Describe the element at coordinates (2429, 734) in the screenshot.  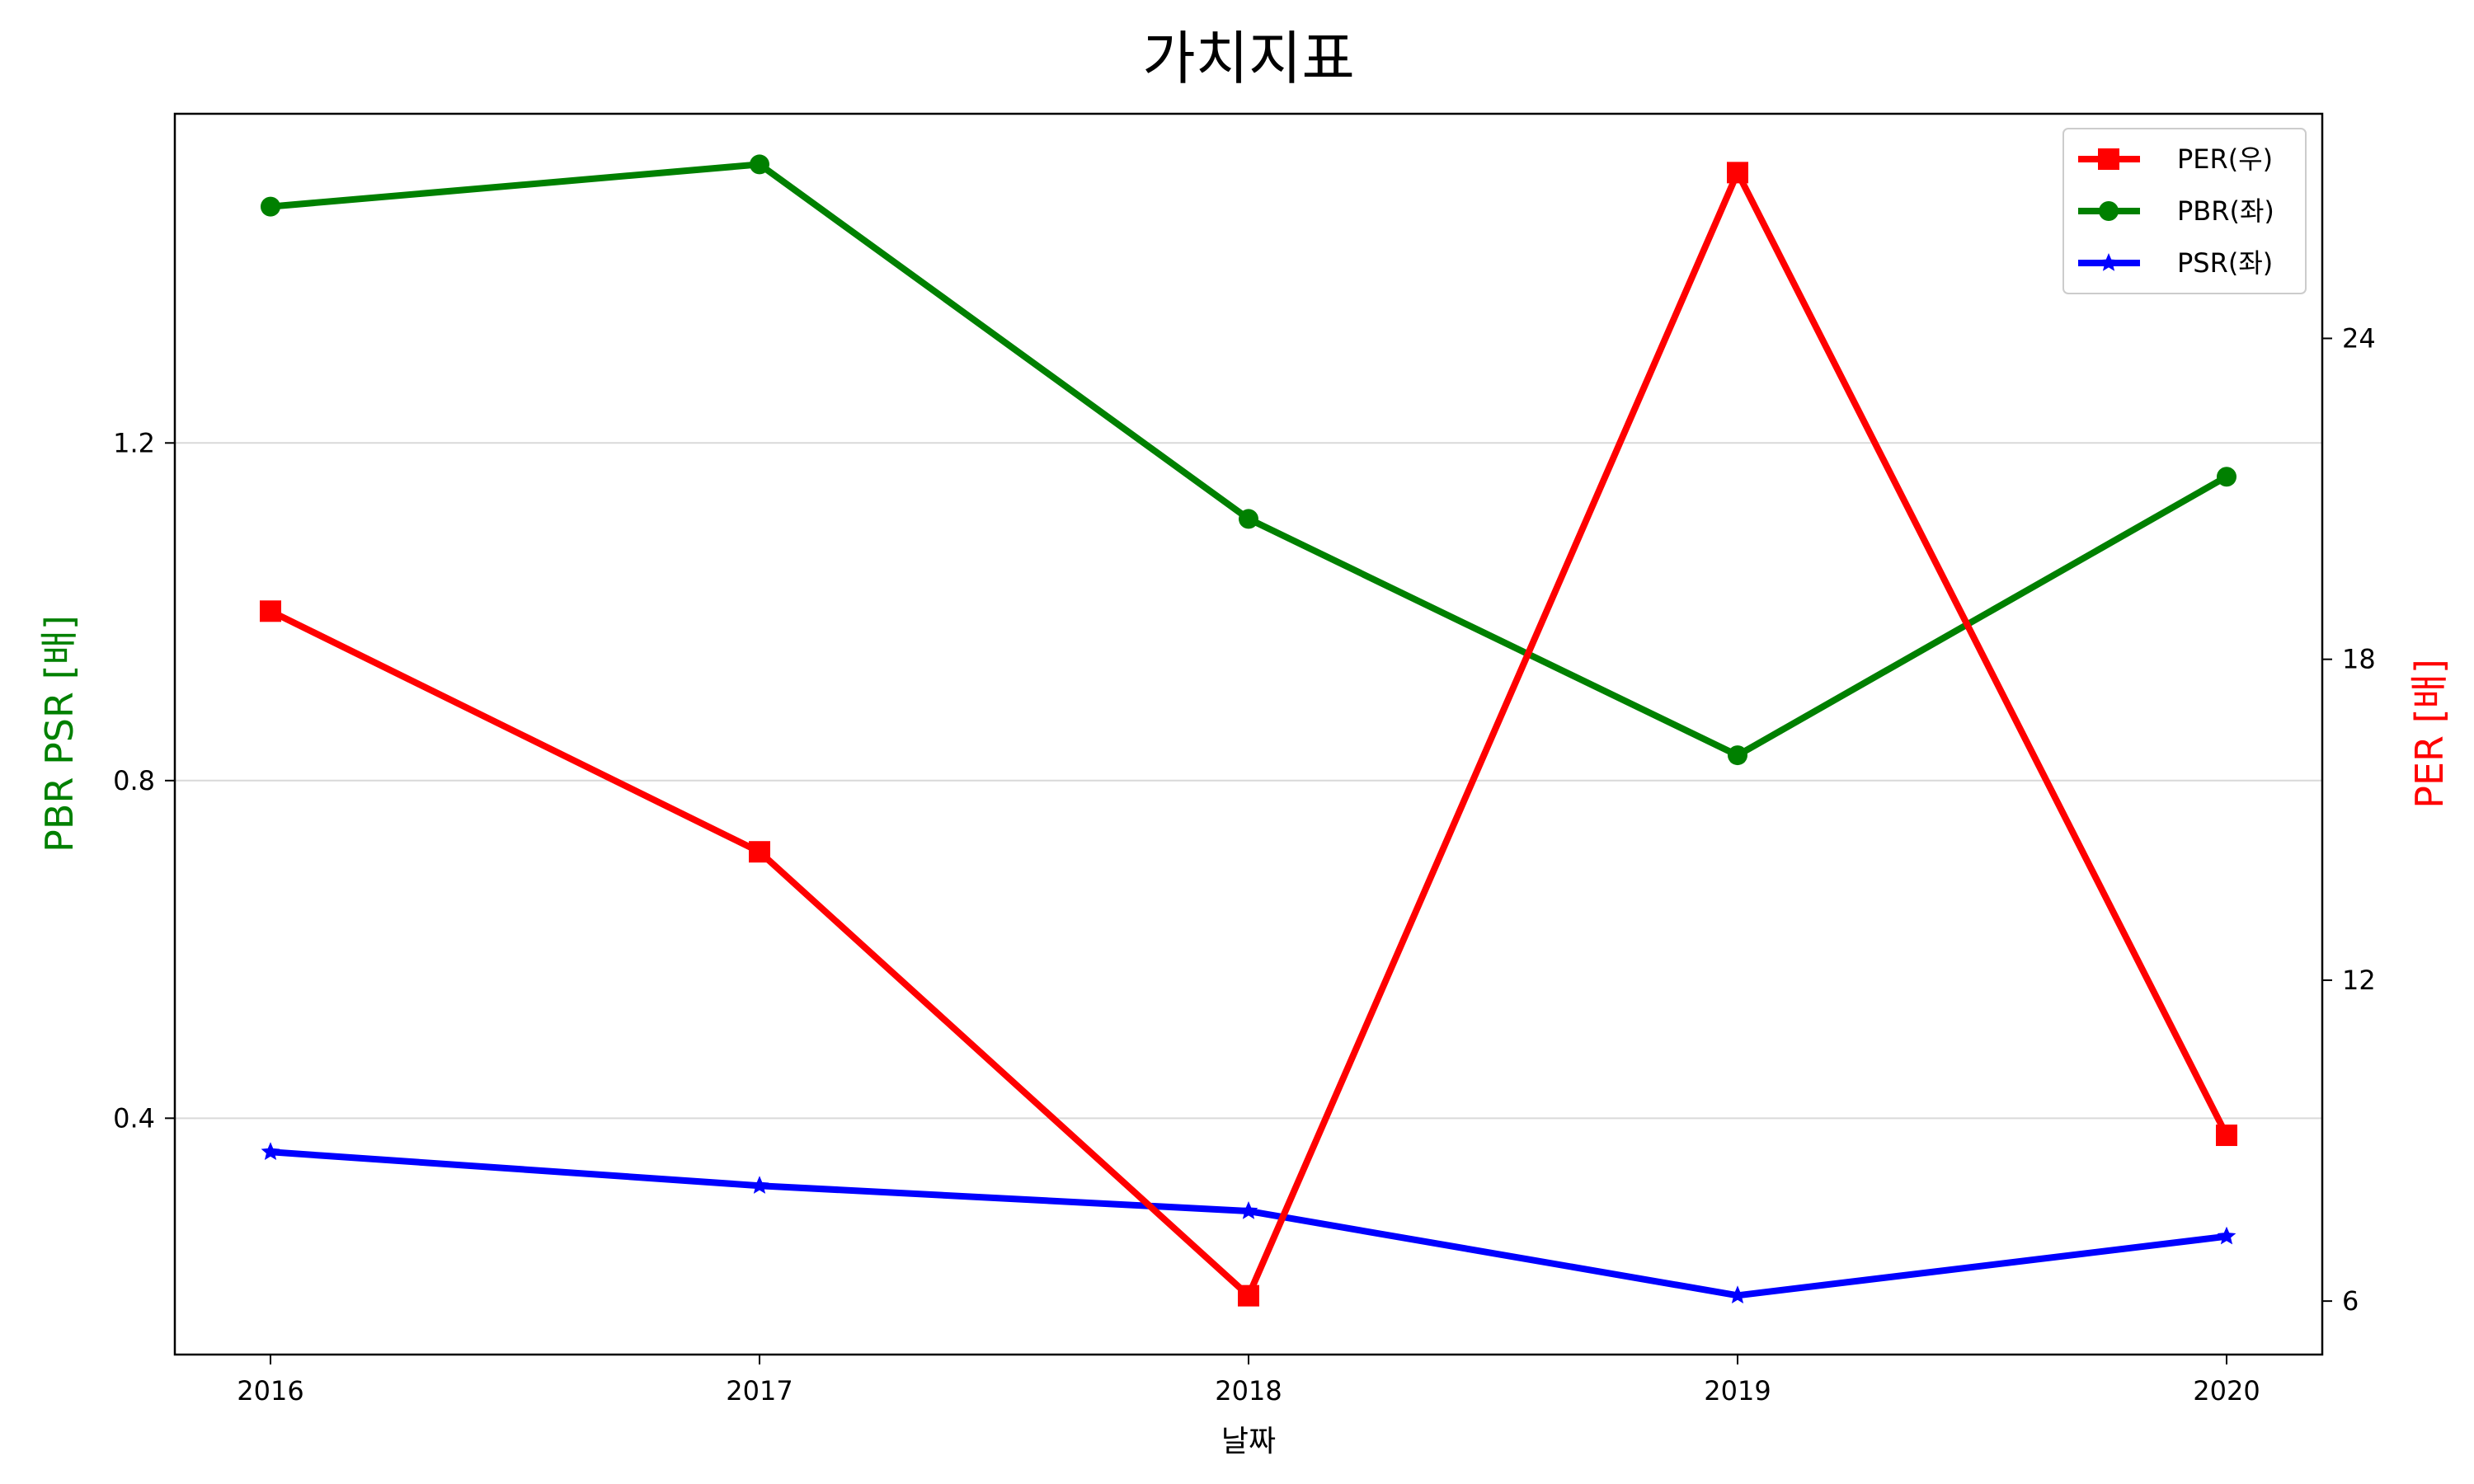
I see `y-axis-right-title: PER [배]` at that location.